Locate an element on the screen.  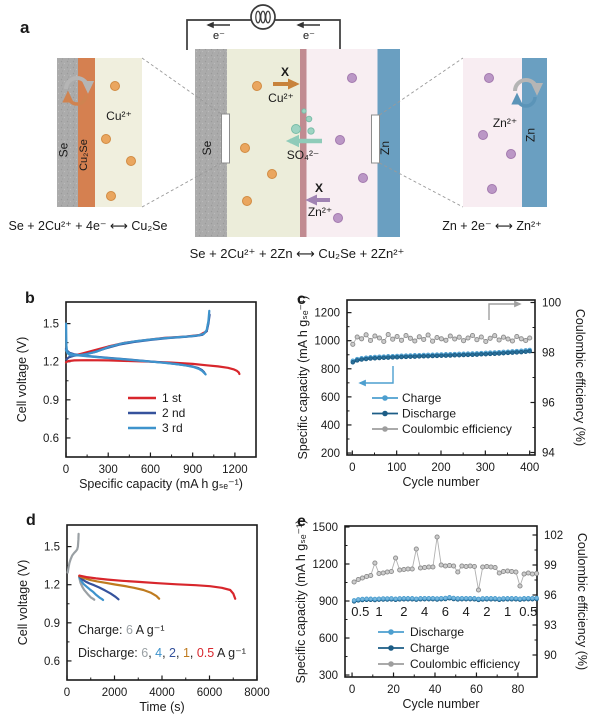
legend-label: 3 rd is located at coordinates (172, 428).